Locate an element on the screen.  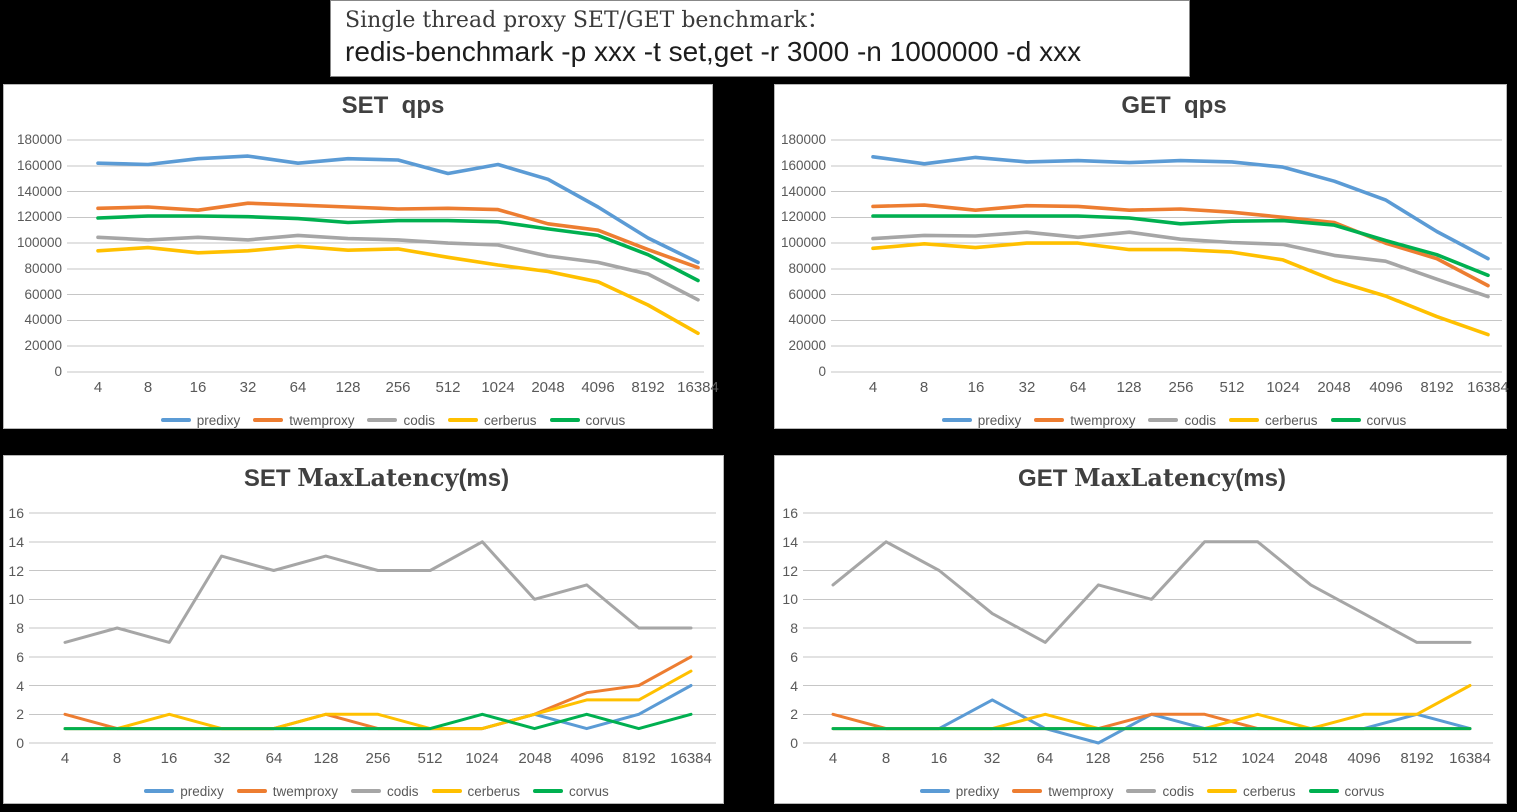
chart-legend-get-qps: predixy twemproxy codis cerberus corvus is located at coordinates (1174, 420).